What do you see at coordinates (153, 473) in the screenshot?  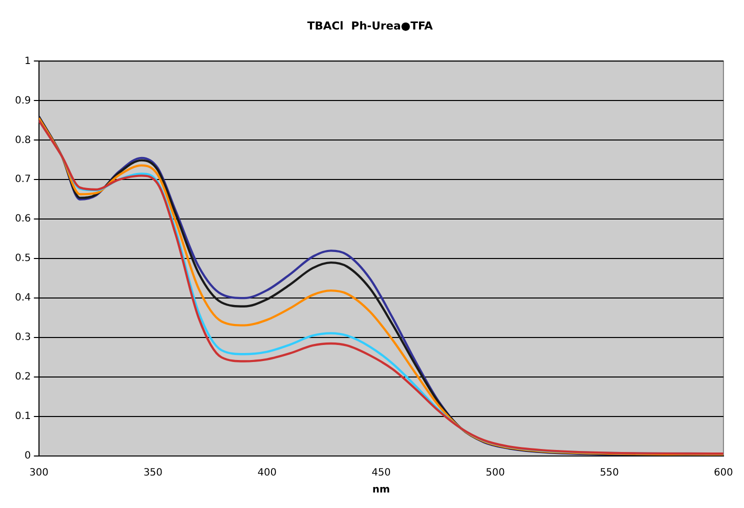 I see `x-tick-label: 350` at bounding box center [153, 473].